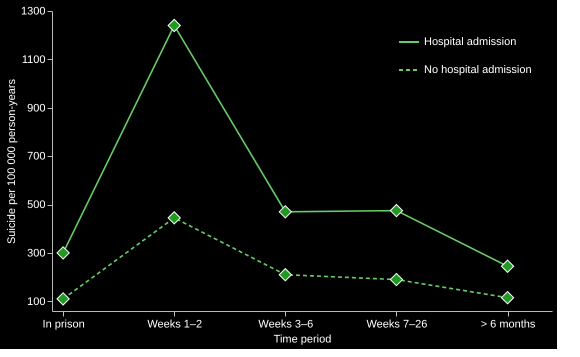 The image size is (580, 357). Describe the element at coordinates (63, 324) in the screenshot. I see `x-tick-label: In prison` at that location.